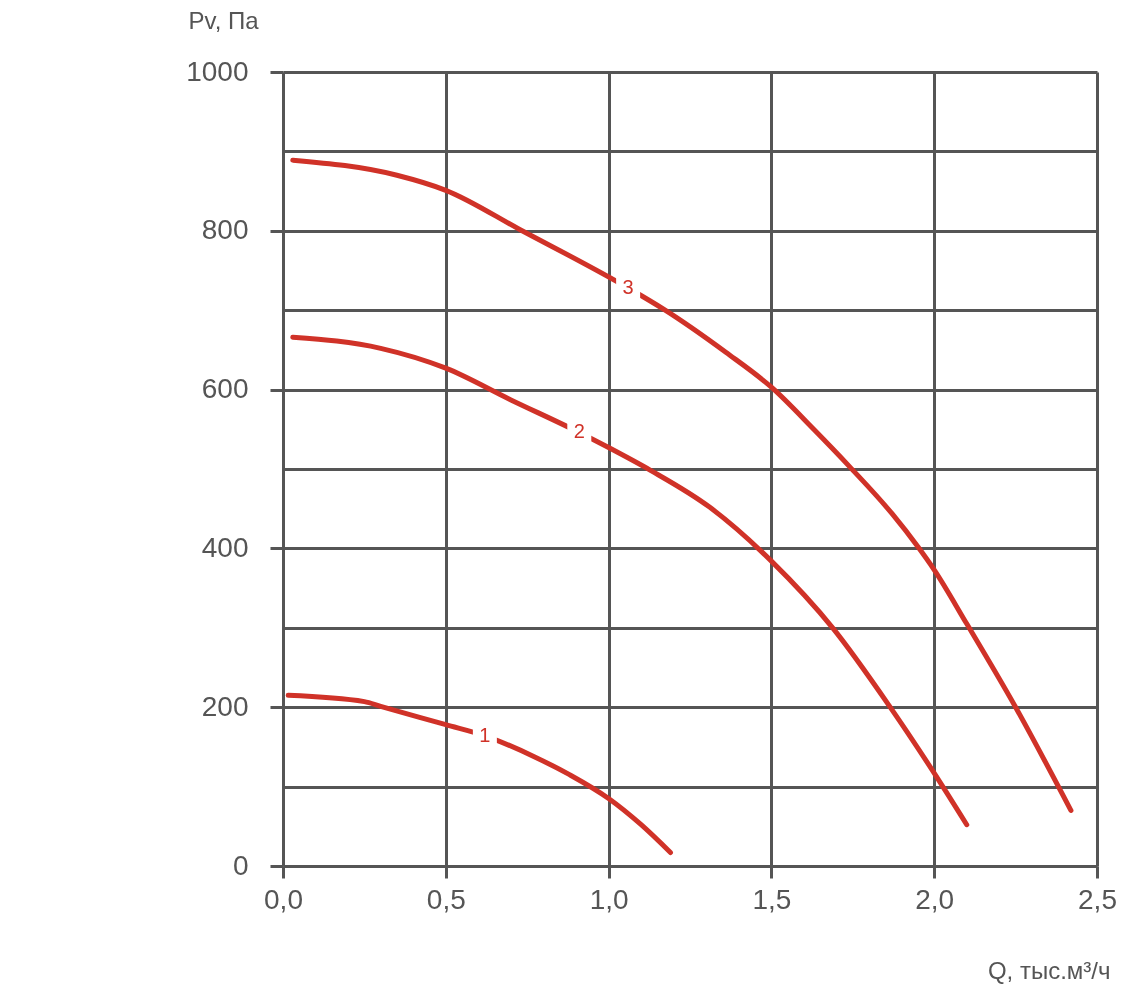  Describe the element at coordinates (217, 71) in the screenshot. I see `y-tick-label: 1000` at that location.